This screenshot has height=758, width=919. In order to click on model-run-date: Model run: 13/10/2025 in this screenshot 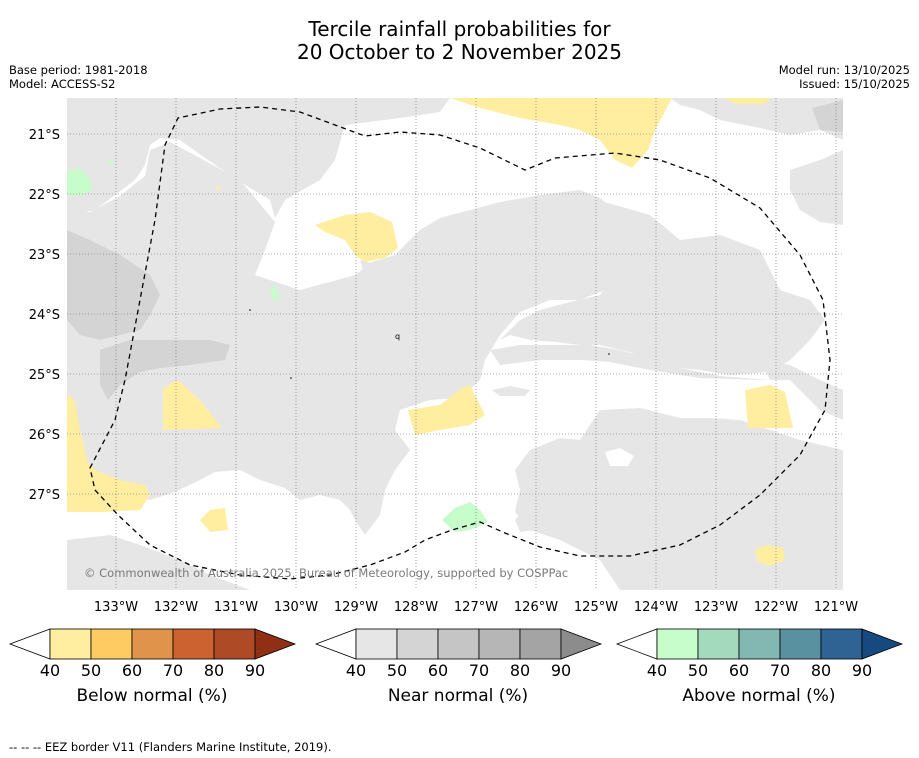, I will do `click(844, 70)`.